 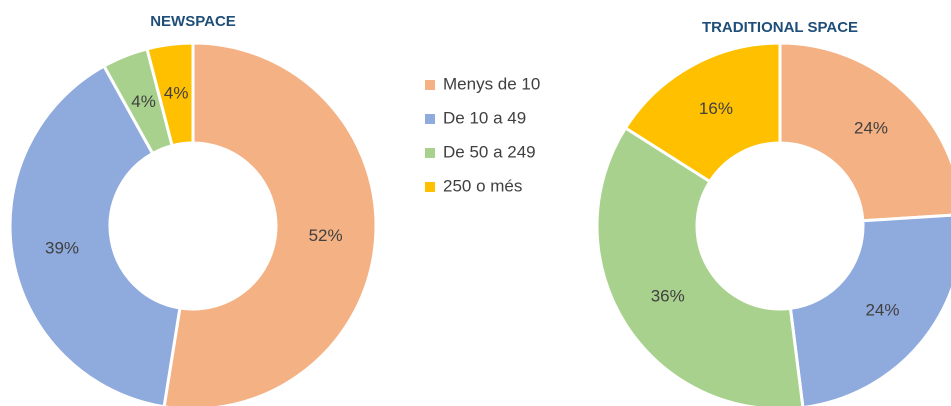 What do you see at coordinates (716, 108) in the screenshot?
I see `data-label: 16%` at bounding box center [716, 108].